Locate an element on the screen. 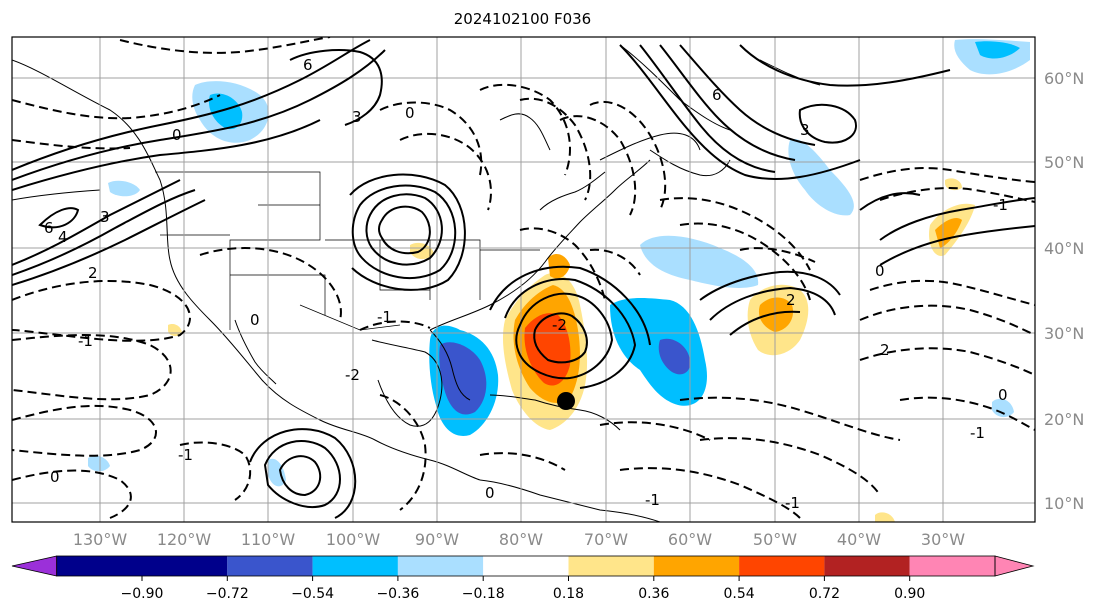 The image size is (1105, 615). lon-label: 50°W is located at coordinates (775, 539).